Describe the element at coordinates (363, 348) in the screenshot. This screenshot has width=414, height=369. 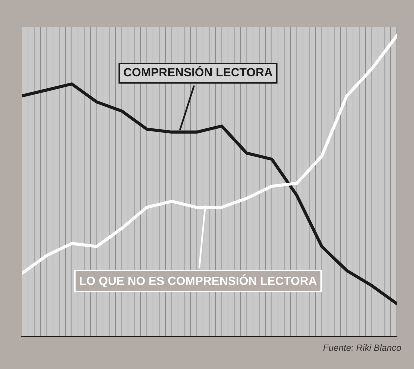
I see `source-note: Fuente: Riki Blanco` at that location.